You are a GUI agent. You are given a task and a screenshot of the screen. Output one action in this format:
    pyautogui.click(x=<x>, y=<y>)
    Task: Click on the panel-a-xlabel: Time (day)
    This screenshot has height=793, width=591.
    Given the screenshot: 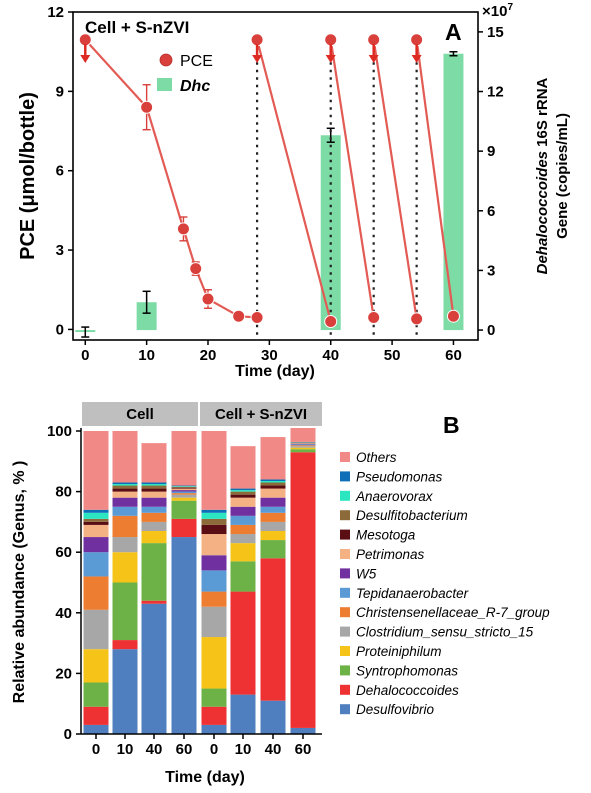 What is the action you would take?
    pyautogui.click(x=275, y=371)
    